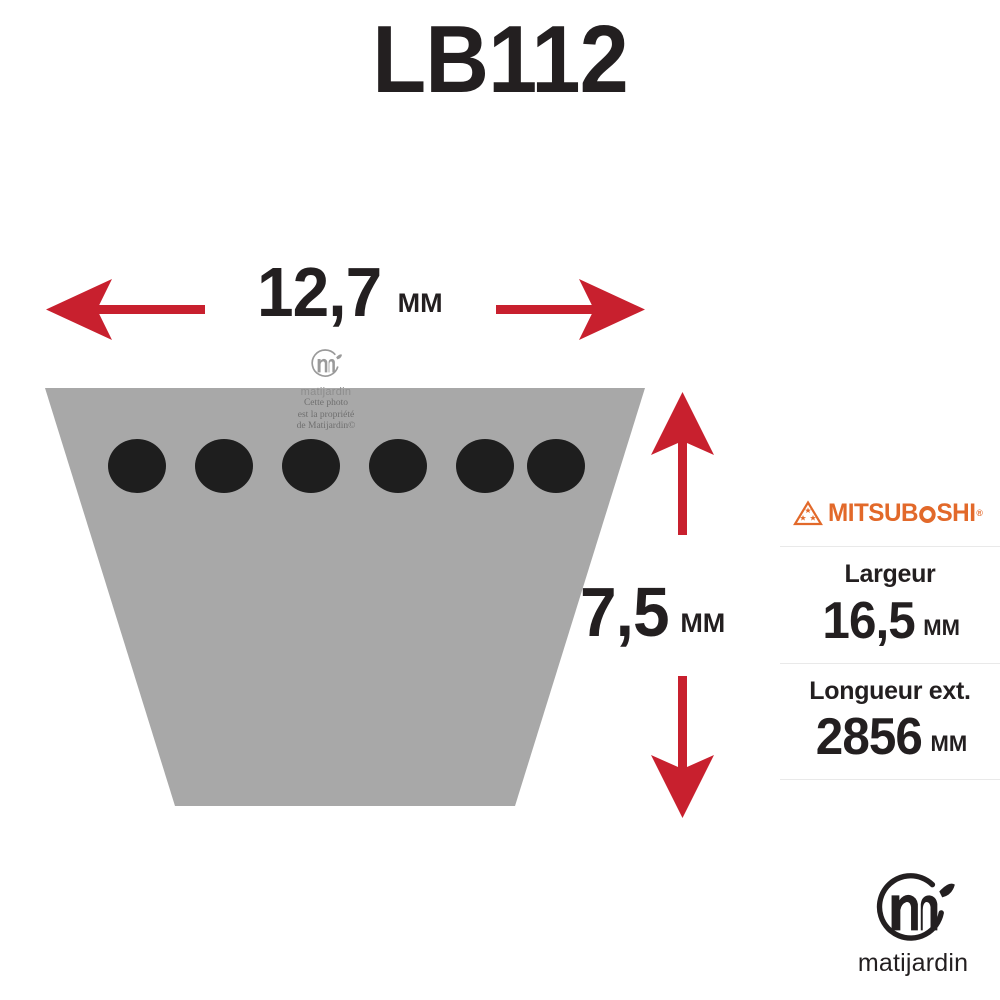  I want to click on registered-trademark-symbol: ®, so click(979, 513).